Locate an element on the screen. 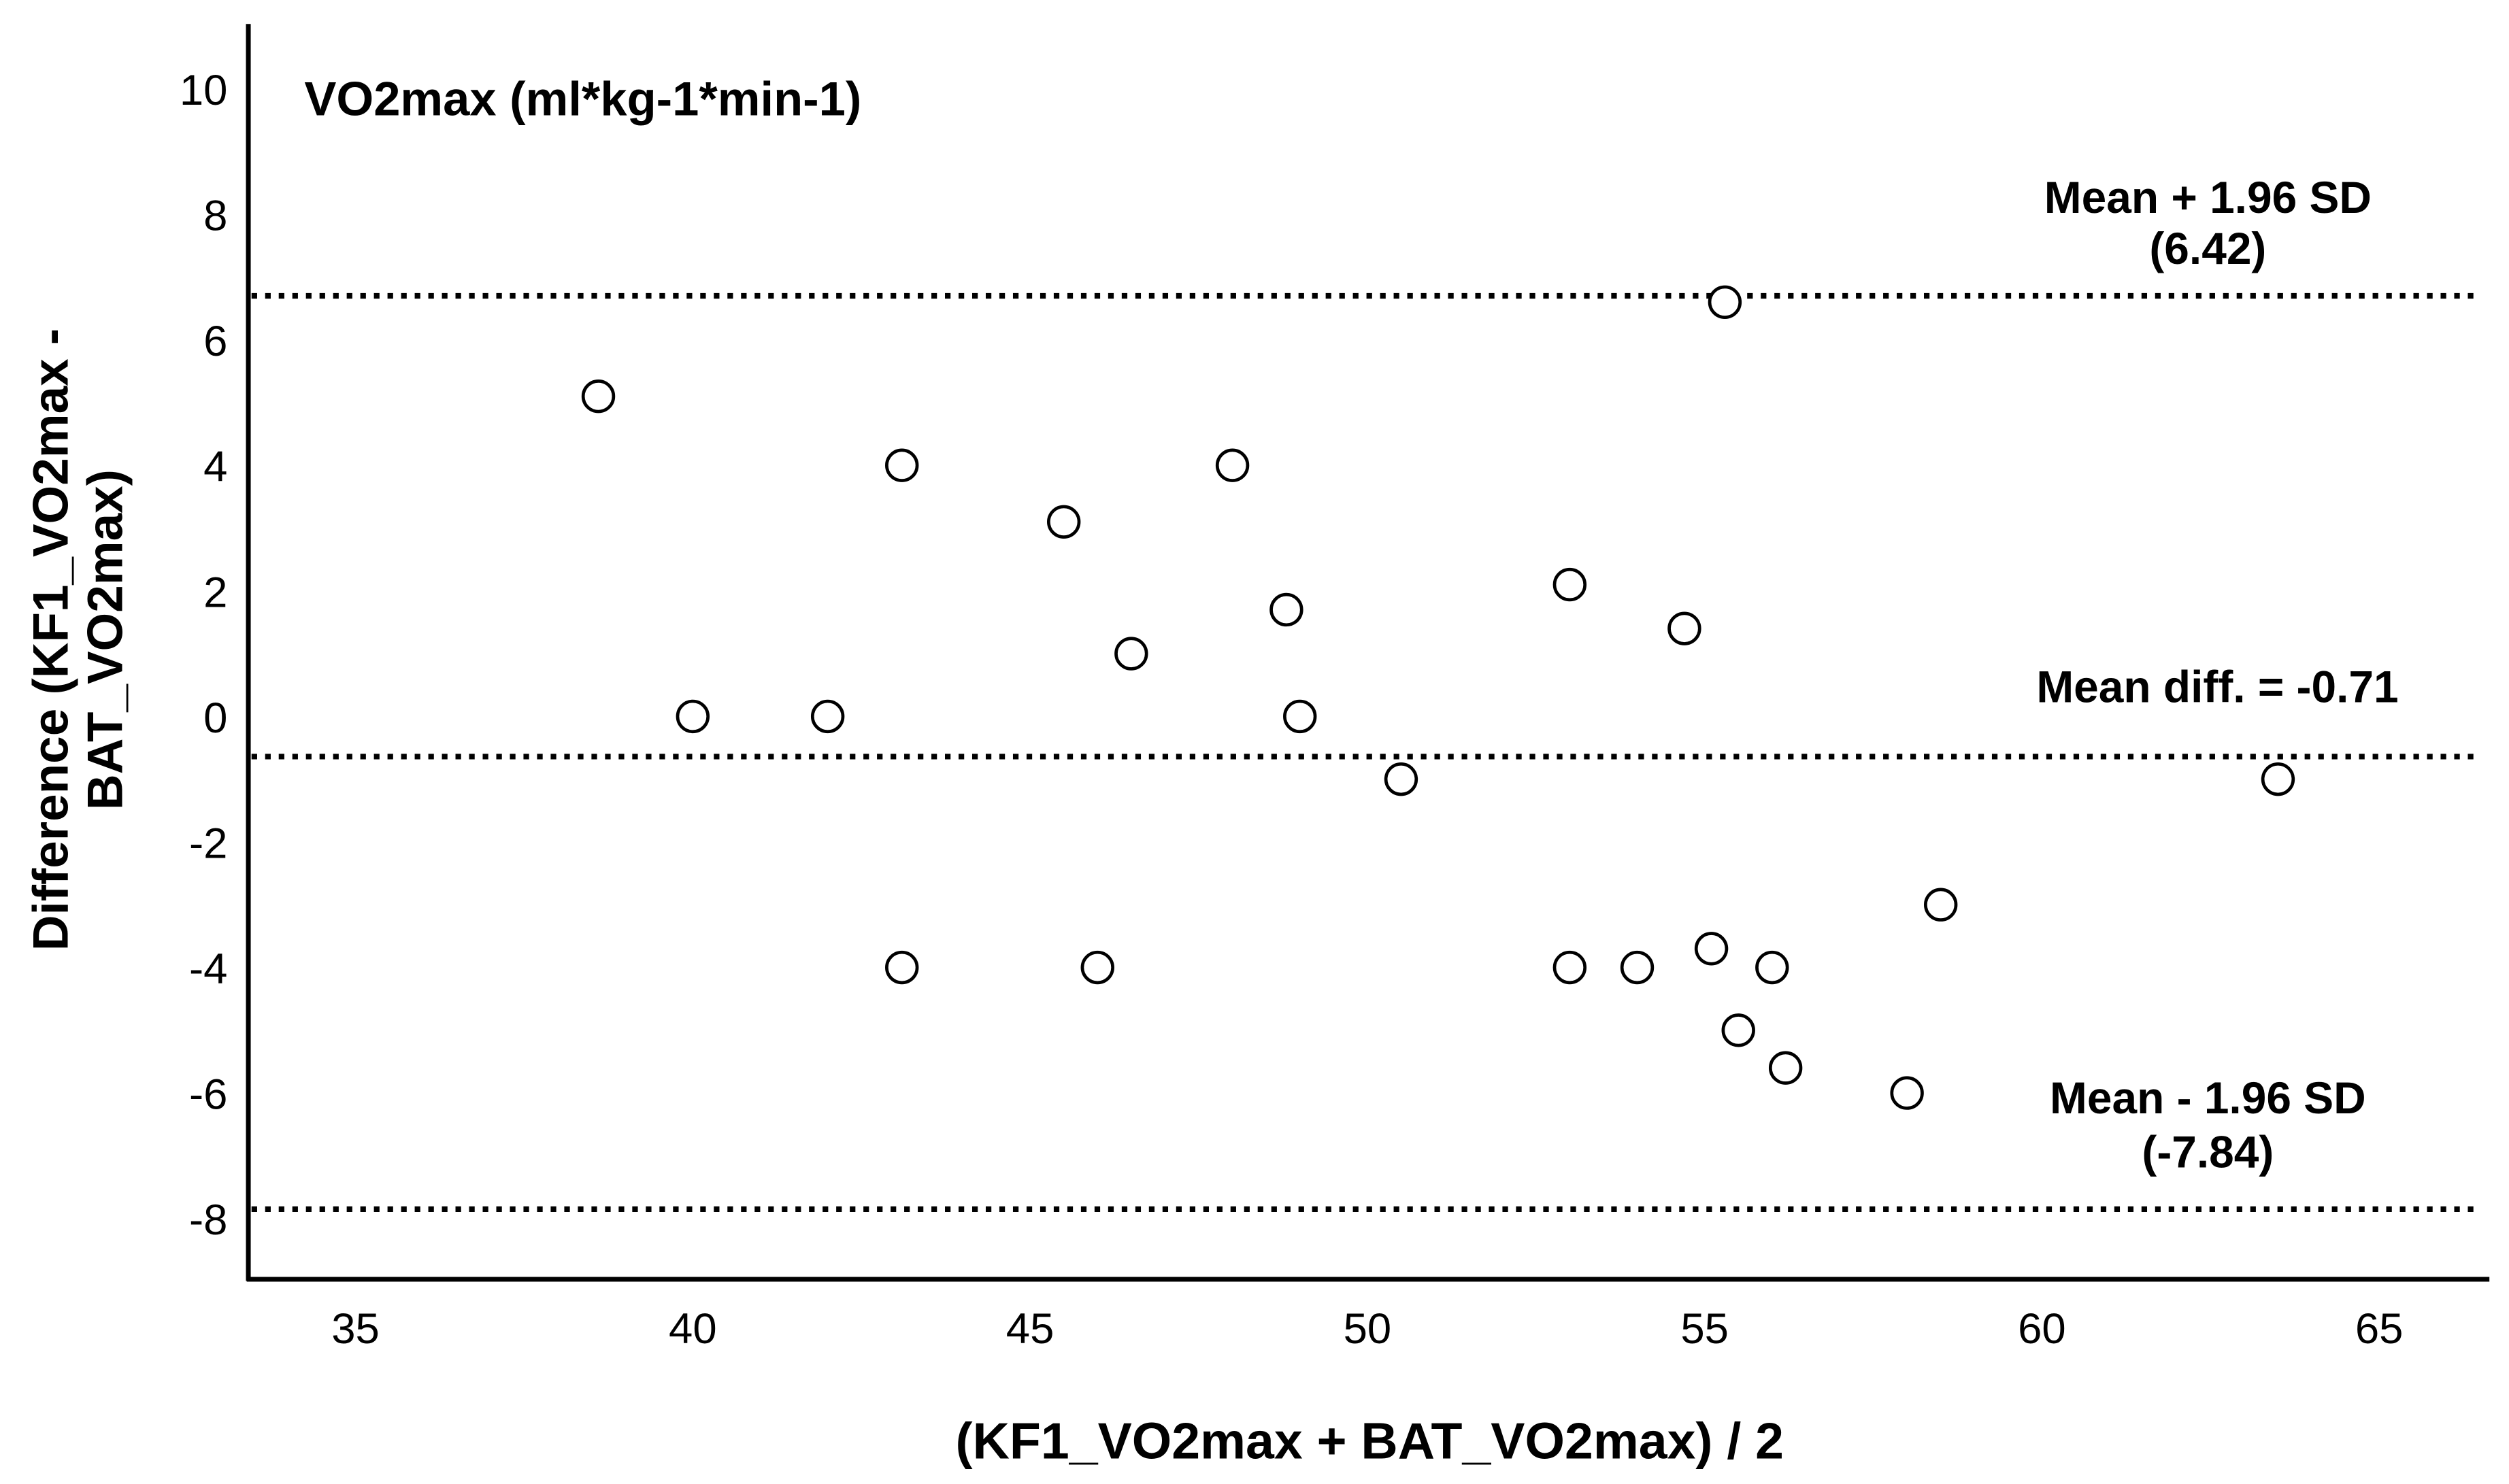 Image resolution: width=2509 pixels, height=1484 pixels. y-tick-label: 6 is located at coordinates (215, 341).